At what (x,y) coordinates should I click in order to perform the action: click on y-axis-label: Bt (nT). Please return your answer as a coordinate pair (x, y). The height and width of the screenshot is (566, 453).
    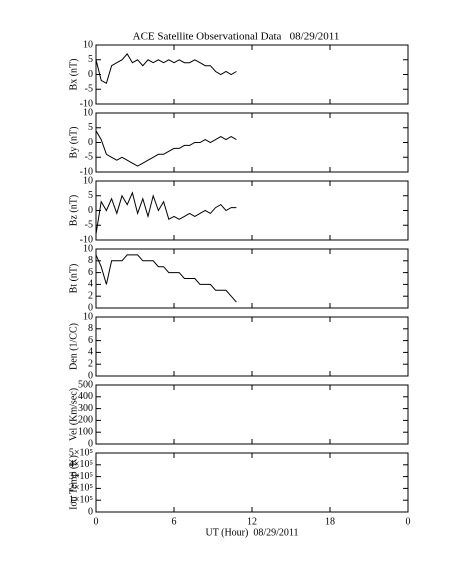
    Looking at the image, I should click on (73, 279).